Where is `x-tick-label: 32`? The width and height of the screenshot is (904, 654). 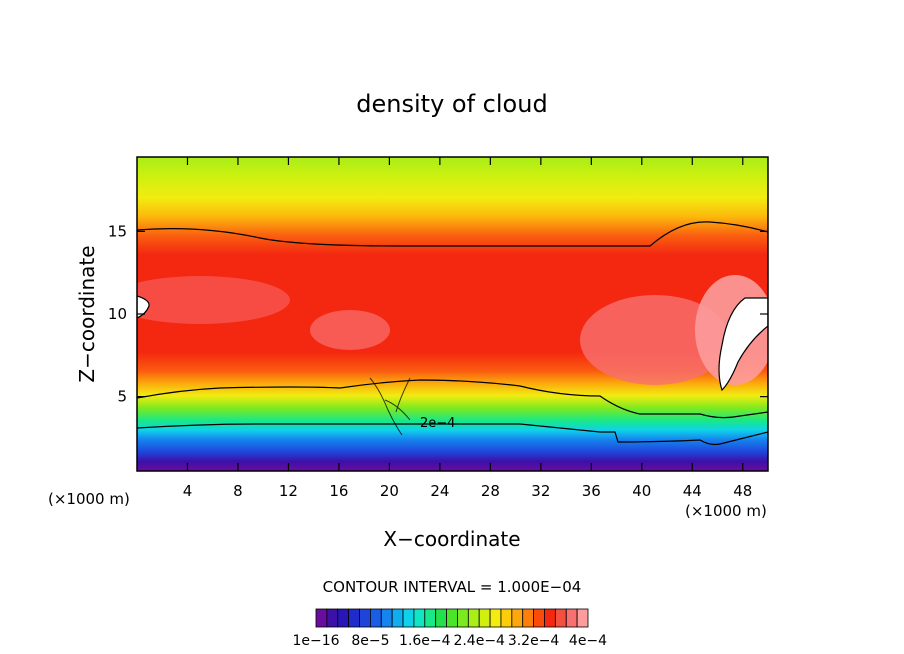 x-tick-label: 32 is located at coordinates (540, 491).